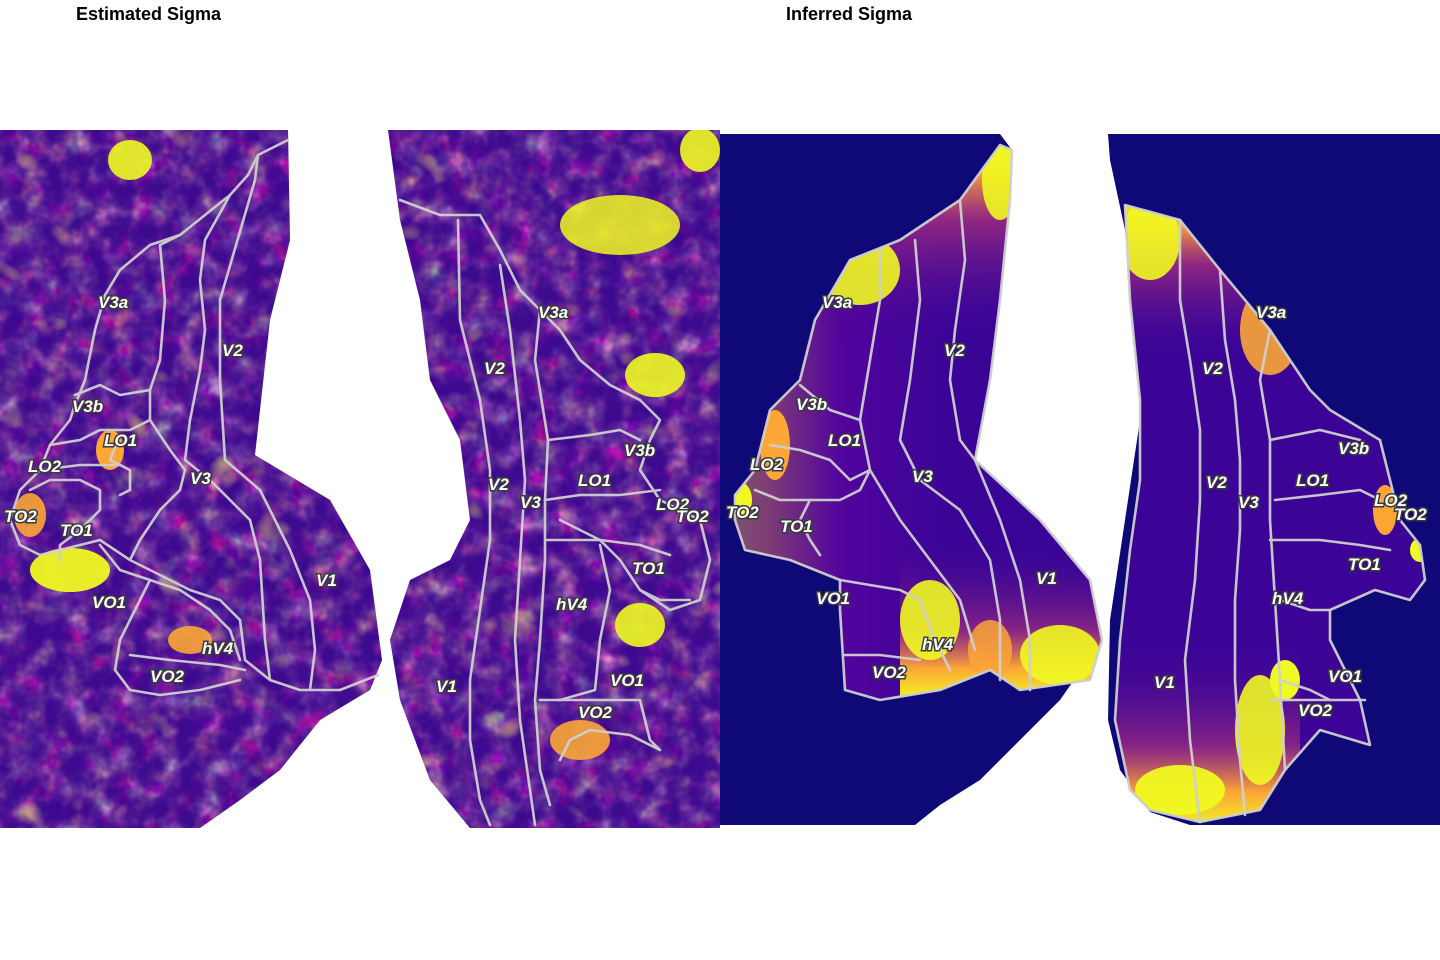  What do you see at coordinates (849, 14) in the screenshot?
I see `panel-title-inferred: Inferred Sigma` at bounding box center [849, 14].